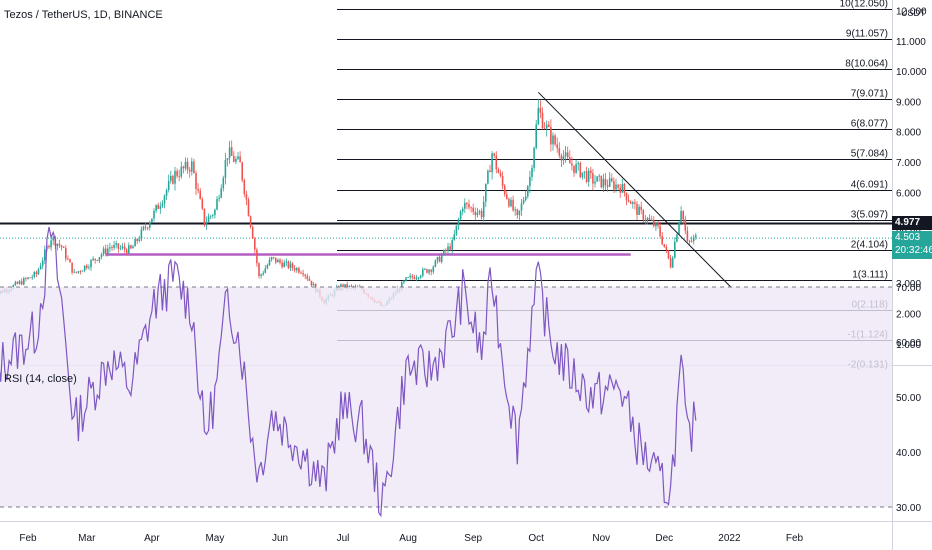 This screenshot has height=550, width=932. What do you see at coordinates (867, 34) in the screenshot?
I see `fib-level-label: 9(11.057)` at bounding box center [867, 34].